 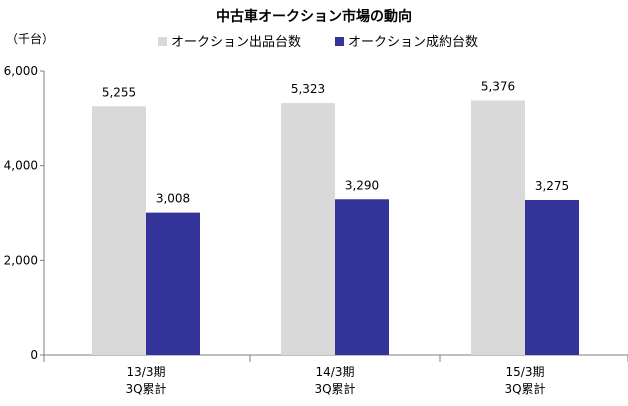 What do you see at coordinates (236, 42) in the screenshot?
I see `legend-label-1: オークション出品台数` at bounding box center [236, 42].